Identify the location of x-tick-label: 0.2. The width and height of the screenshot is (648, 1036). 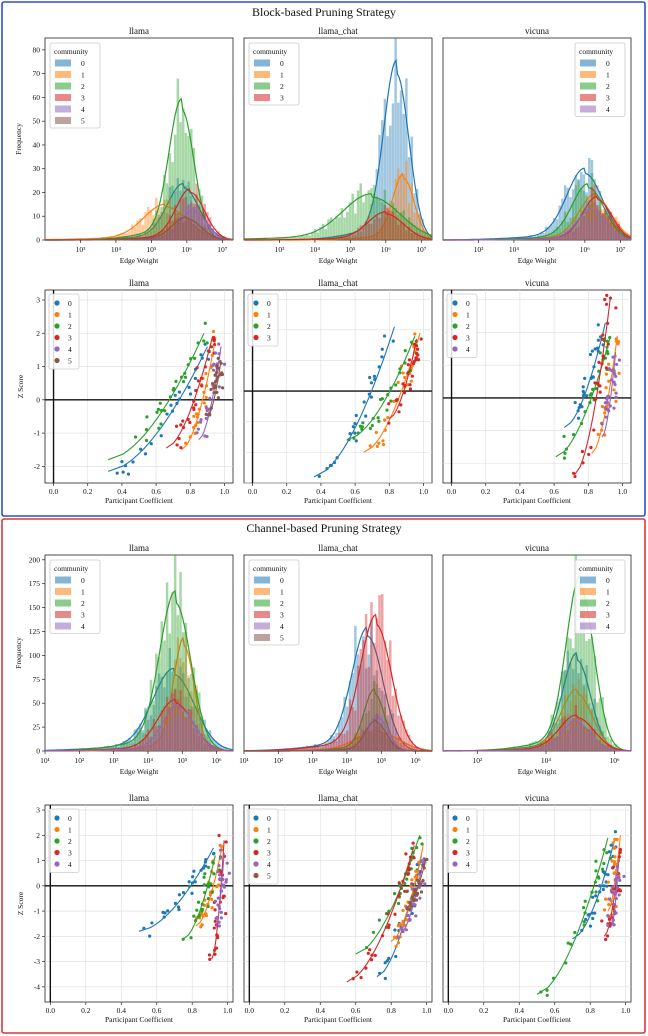
(88, 491).